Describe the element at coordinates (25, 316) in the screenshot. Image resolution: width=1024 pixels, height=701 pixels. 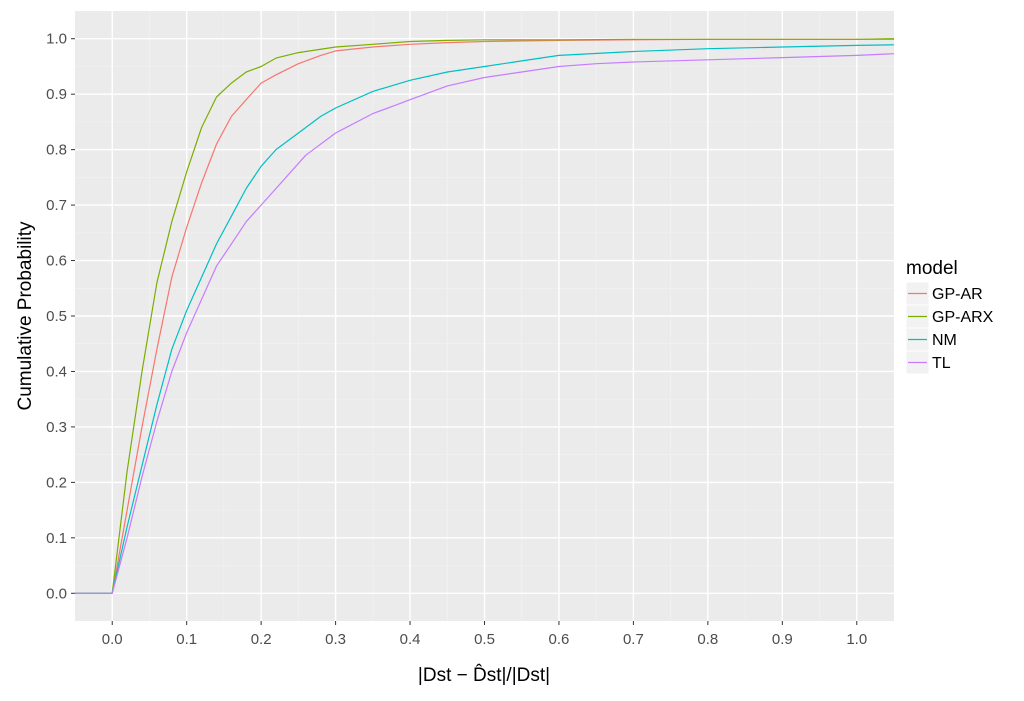
I see `y-axis-title: Cumulative Probability` at that location.